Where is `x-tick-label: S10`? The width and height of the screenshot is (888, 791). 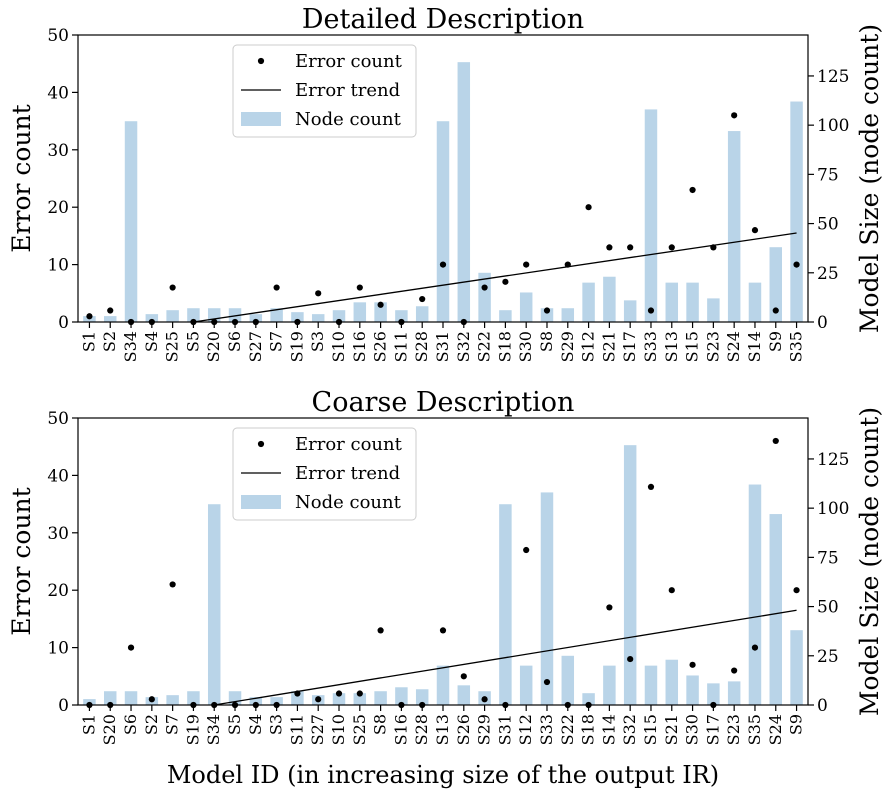 x-tick-label: S10 is located at coordinates (338, 729).